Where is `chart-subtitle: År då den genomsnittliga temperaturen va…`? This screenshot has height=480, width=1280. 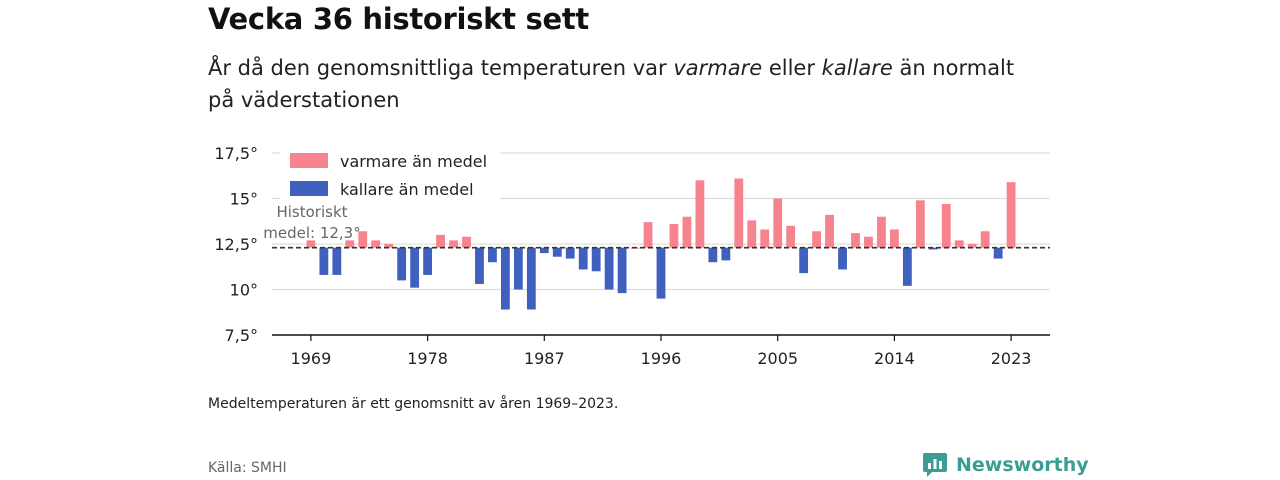
chart-subtitle: År då den genomsnittliga temperaturen va… is located at coordinates (638, 84).